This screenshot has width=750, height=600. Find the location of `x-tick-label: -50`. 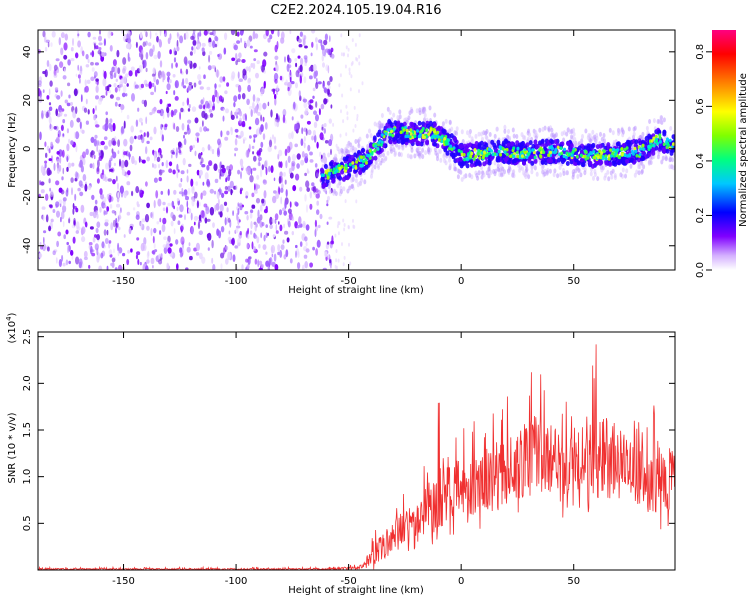

x-tick-label: -50 is located at coordinates (348, 581).